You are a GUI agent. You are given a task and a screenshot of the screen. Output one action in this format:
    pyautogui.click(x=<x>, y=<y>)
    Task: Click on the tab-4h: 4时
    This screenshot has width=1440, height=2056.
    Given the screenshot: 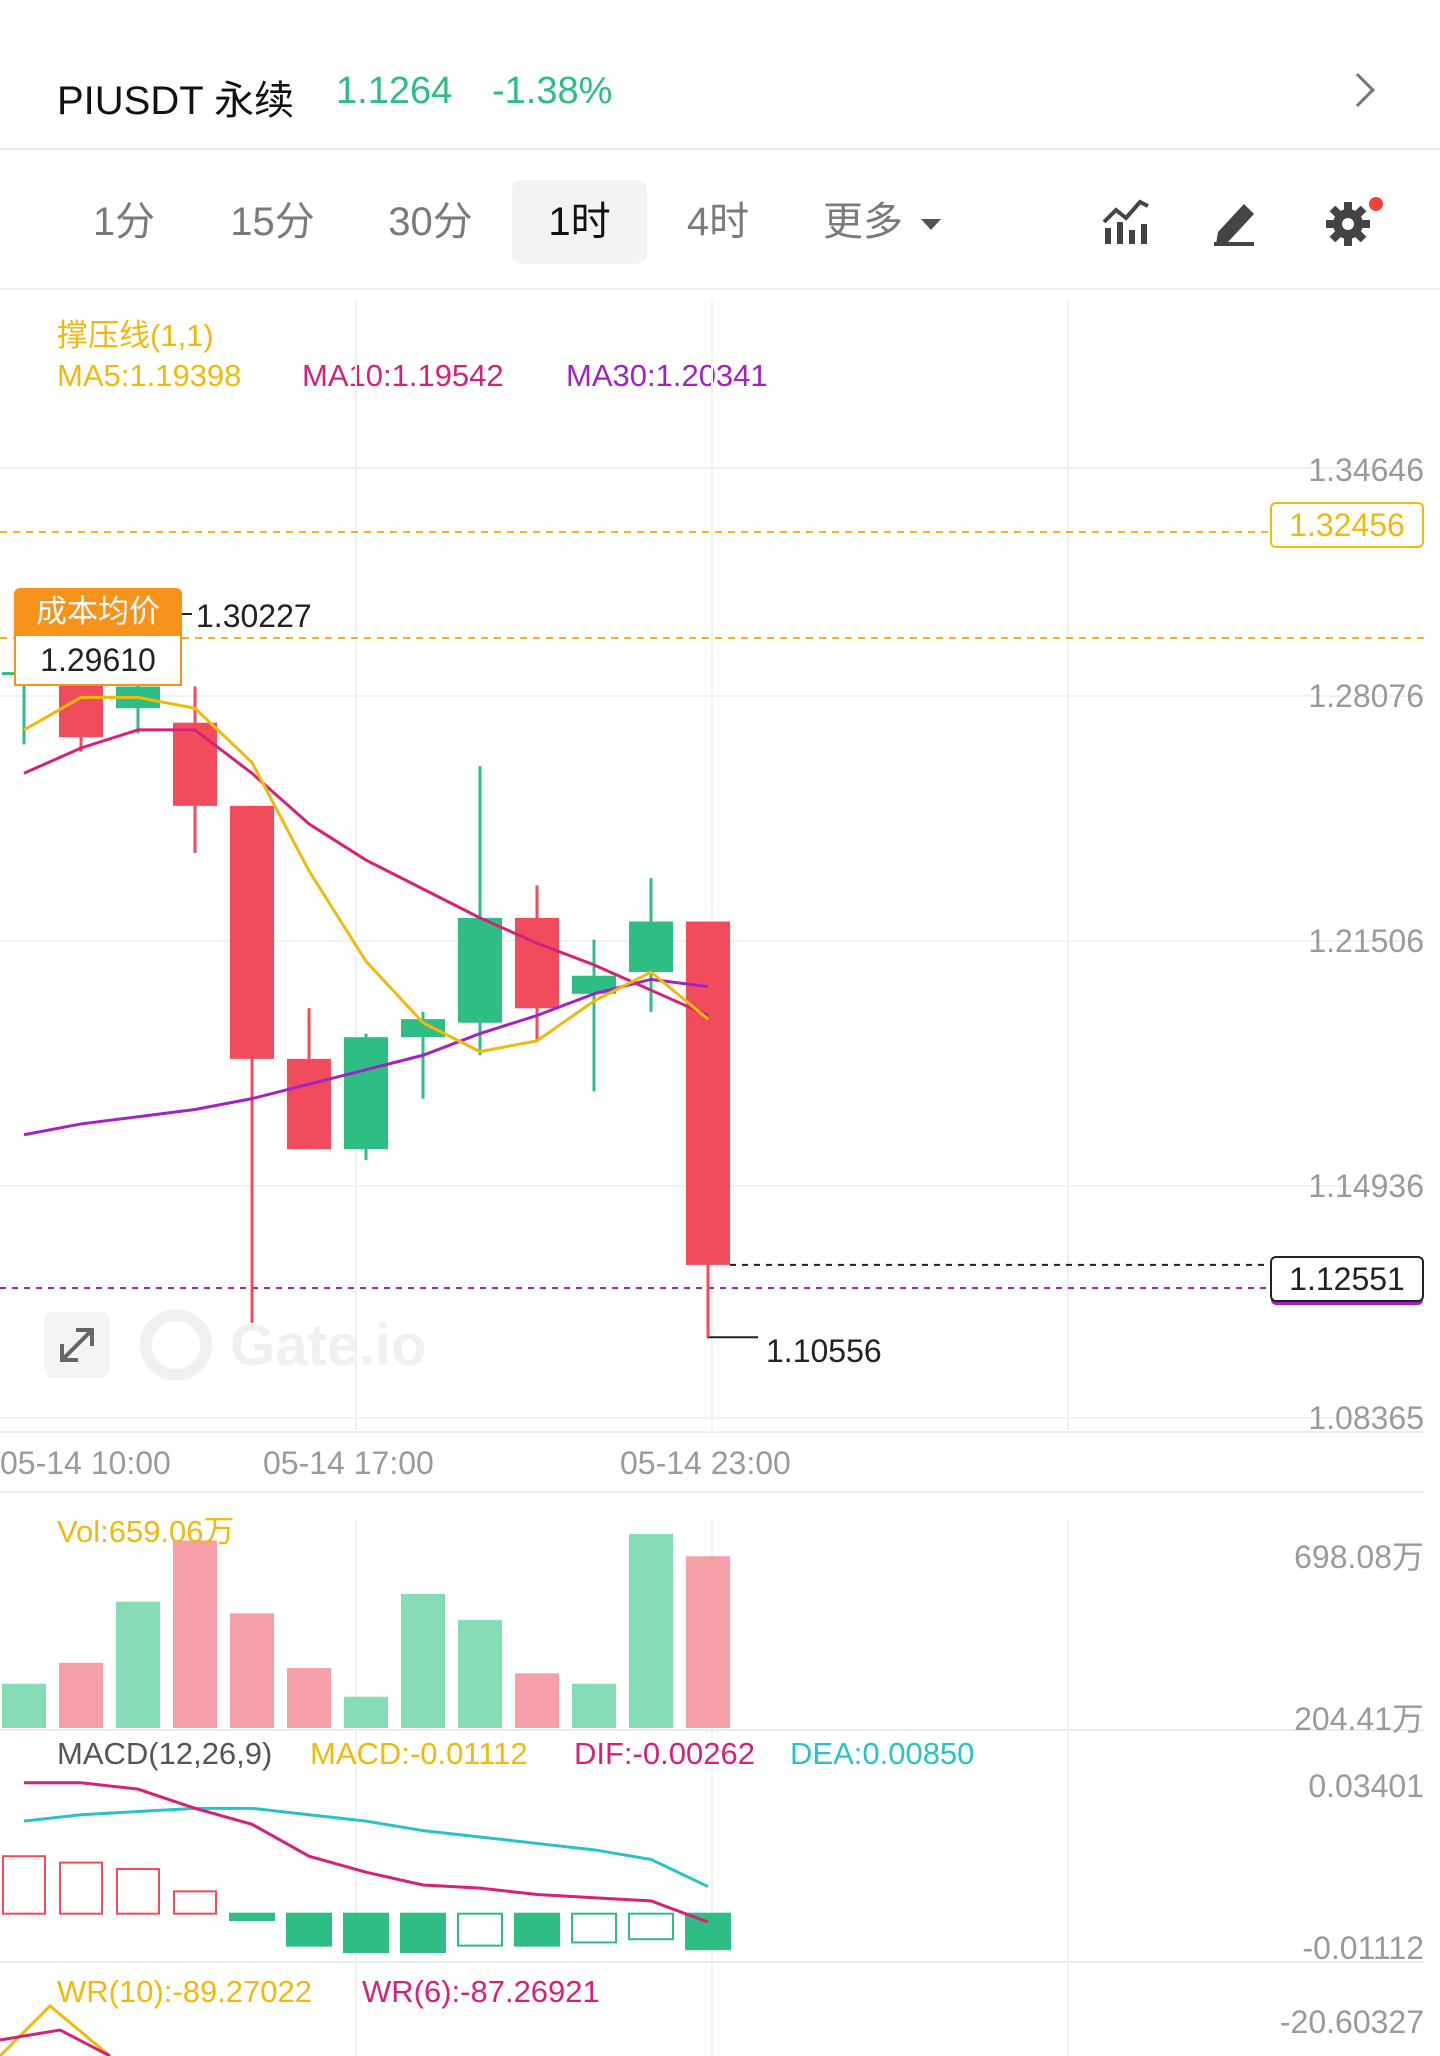 What is the action you would take?
    pyautogui.click(x=718, y=222)
    